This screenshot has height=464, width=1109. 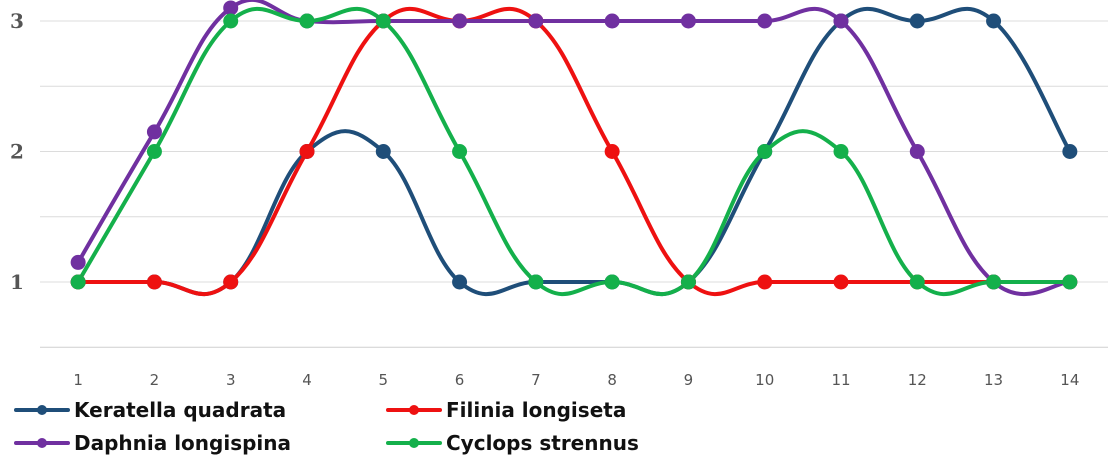 I want to click on x-tick-label: 8, so click(x=612, y=380).